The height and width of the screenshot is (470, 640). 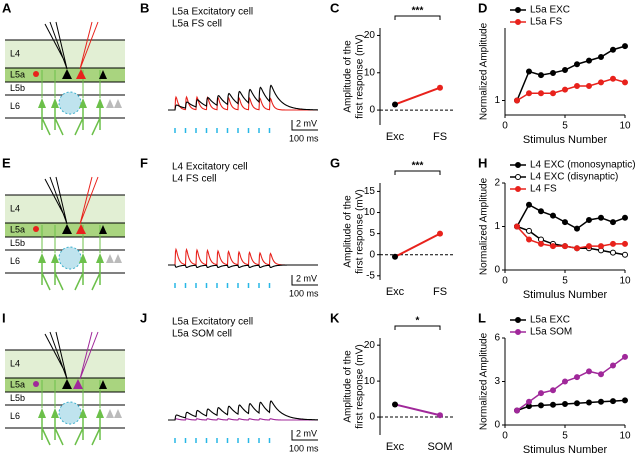 I want to click on x-tick-label: FS, so click(x=440, y=137).